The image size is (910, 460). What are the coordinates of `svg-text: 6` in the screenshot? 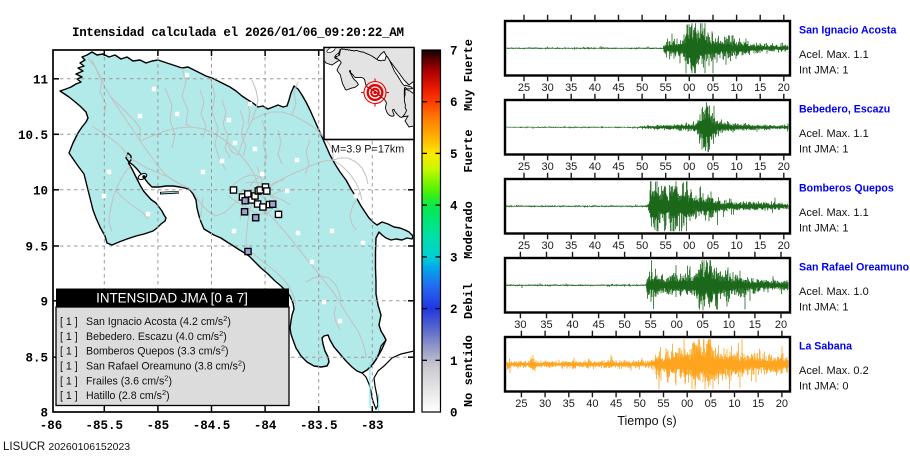 It's located at (454, 103).